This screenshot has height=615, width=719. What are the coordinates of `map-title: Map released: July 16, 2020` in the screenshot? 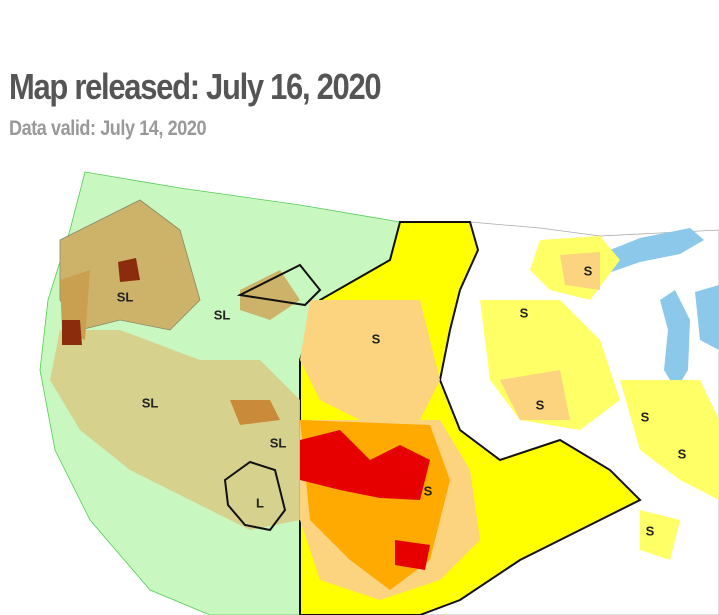 It's located at (195, 86).